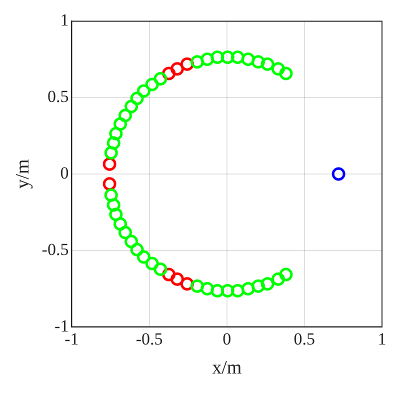  What do you see at coordinates (149, 338) in the screenshot?
I see `x-tick-label: -0.5` at bounding box center [149, 338].